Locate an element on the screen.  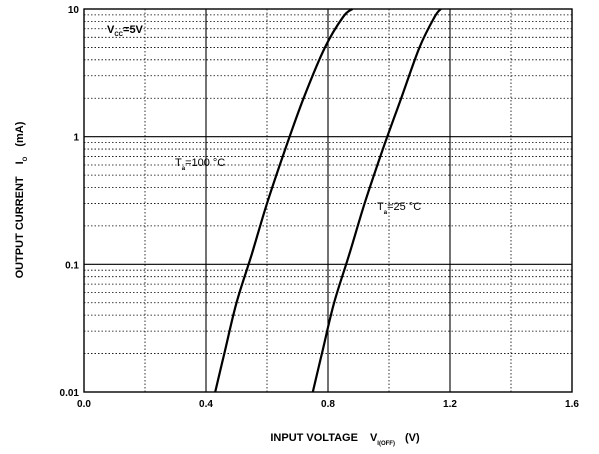
x-tick-label: 1.2 is located at coordinates (450, 404).